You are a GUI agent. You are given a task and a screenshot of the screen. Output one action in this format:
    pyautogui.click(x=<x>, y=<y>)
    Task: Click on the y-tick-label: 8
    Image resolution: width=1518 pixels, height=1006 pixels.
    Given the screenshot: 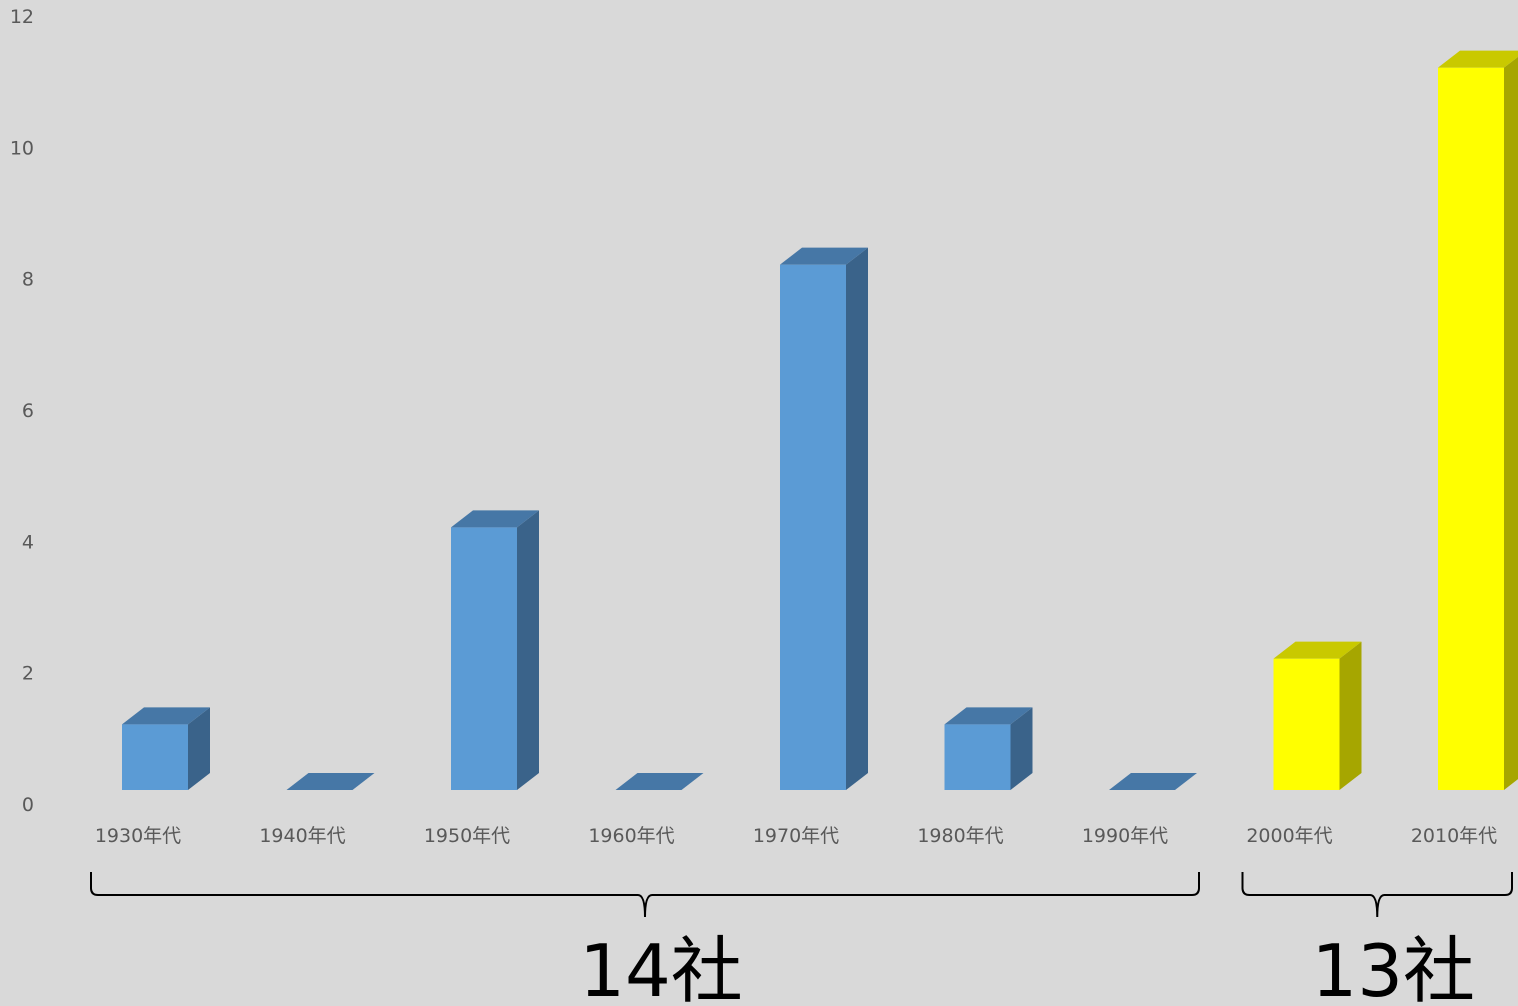 What is the action you would take?
    pyautogui.click(x=28, y=280)
    